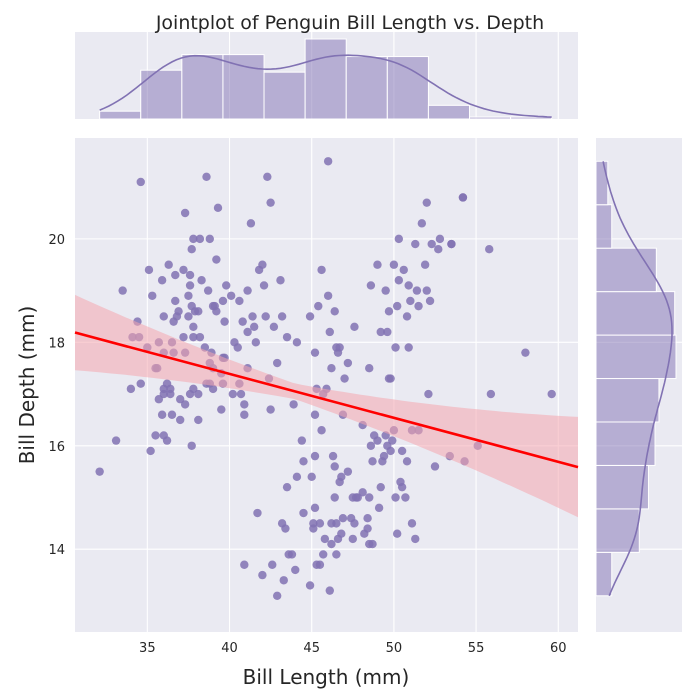 This screenshot has width=700, height=700. What do you see at coordinates (56, 343) in the screenshot?
I see `y-tick-label: 18` at bounding box center [56, 343].